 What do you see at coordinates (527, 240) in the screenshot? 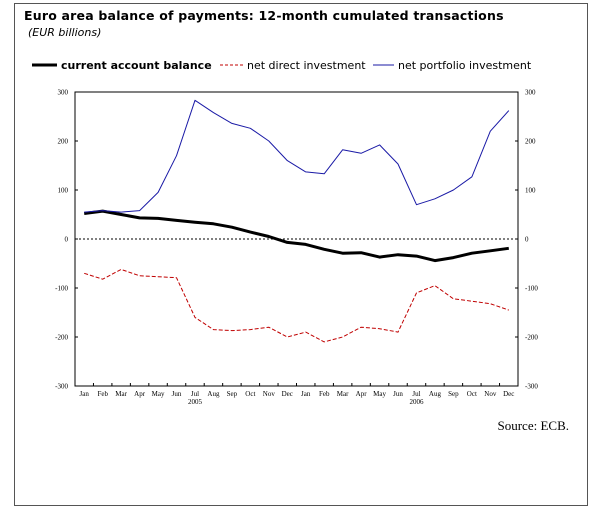
I see `y-tick-label-right: 0` at bounding box center [527, 240].